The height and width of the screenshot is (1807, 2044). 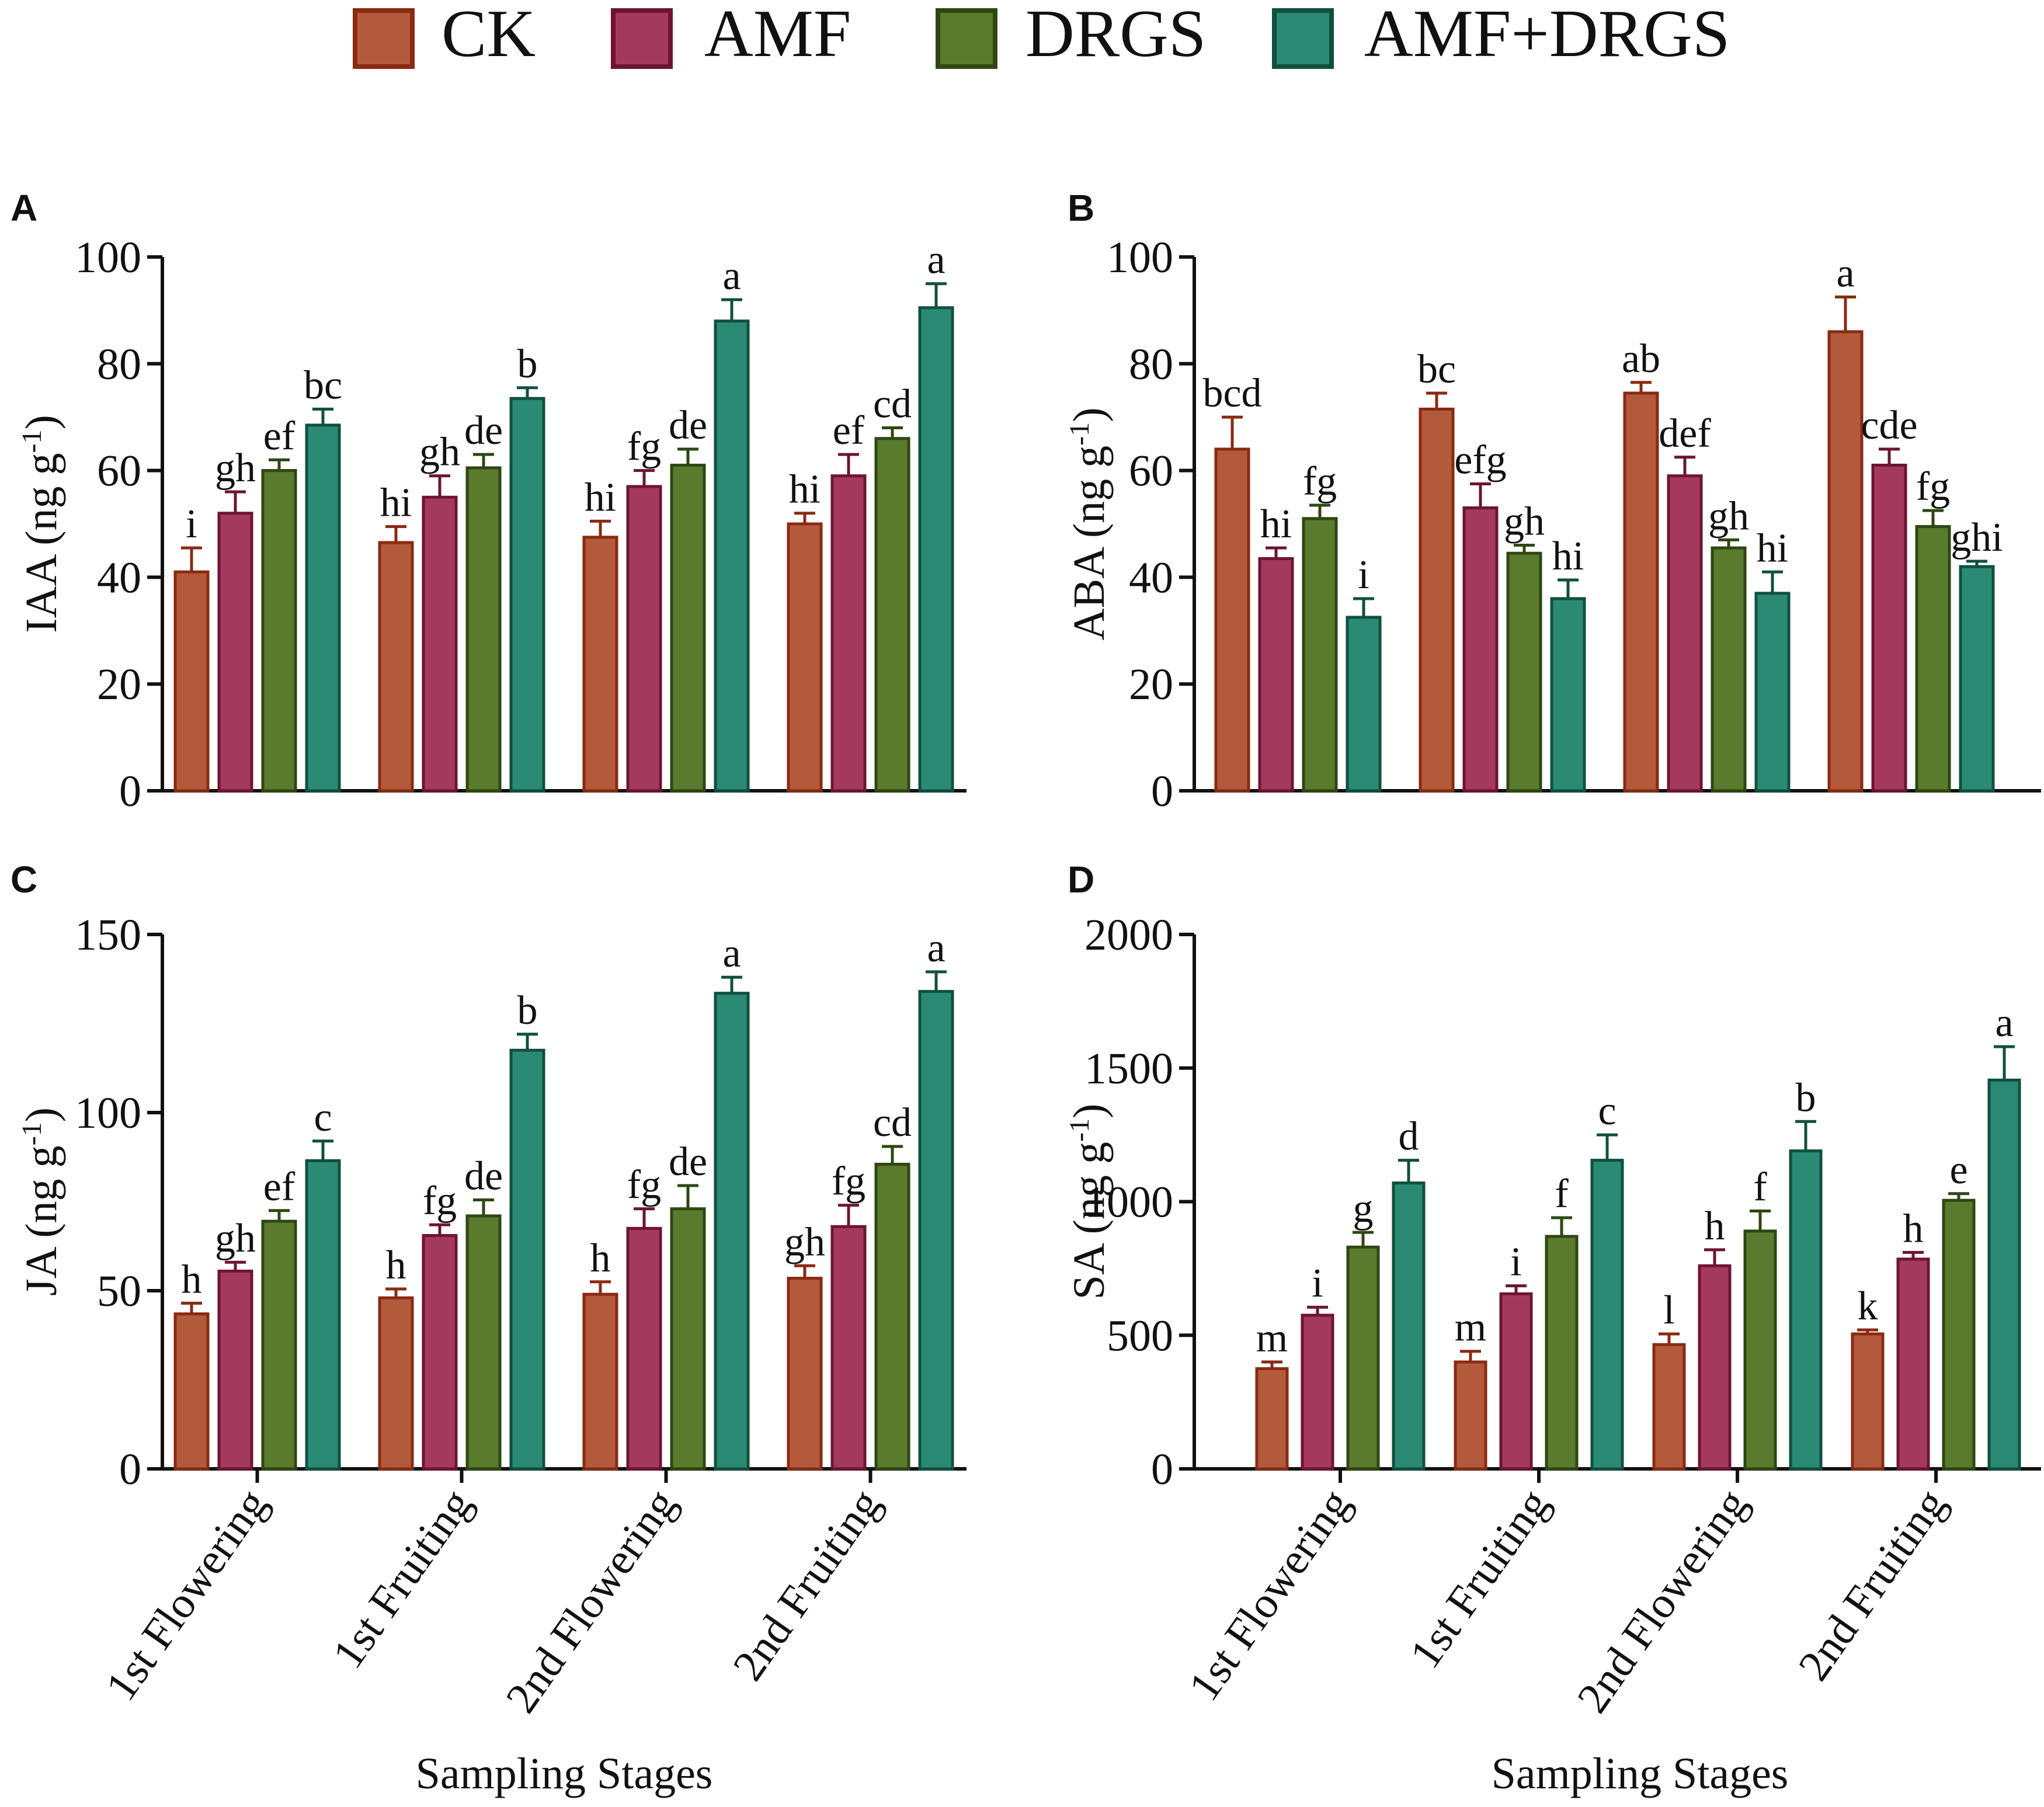 I want to click on significance-letter: h, so click(x=1913, y=1228).